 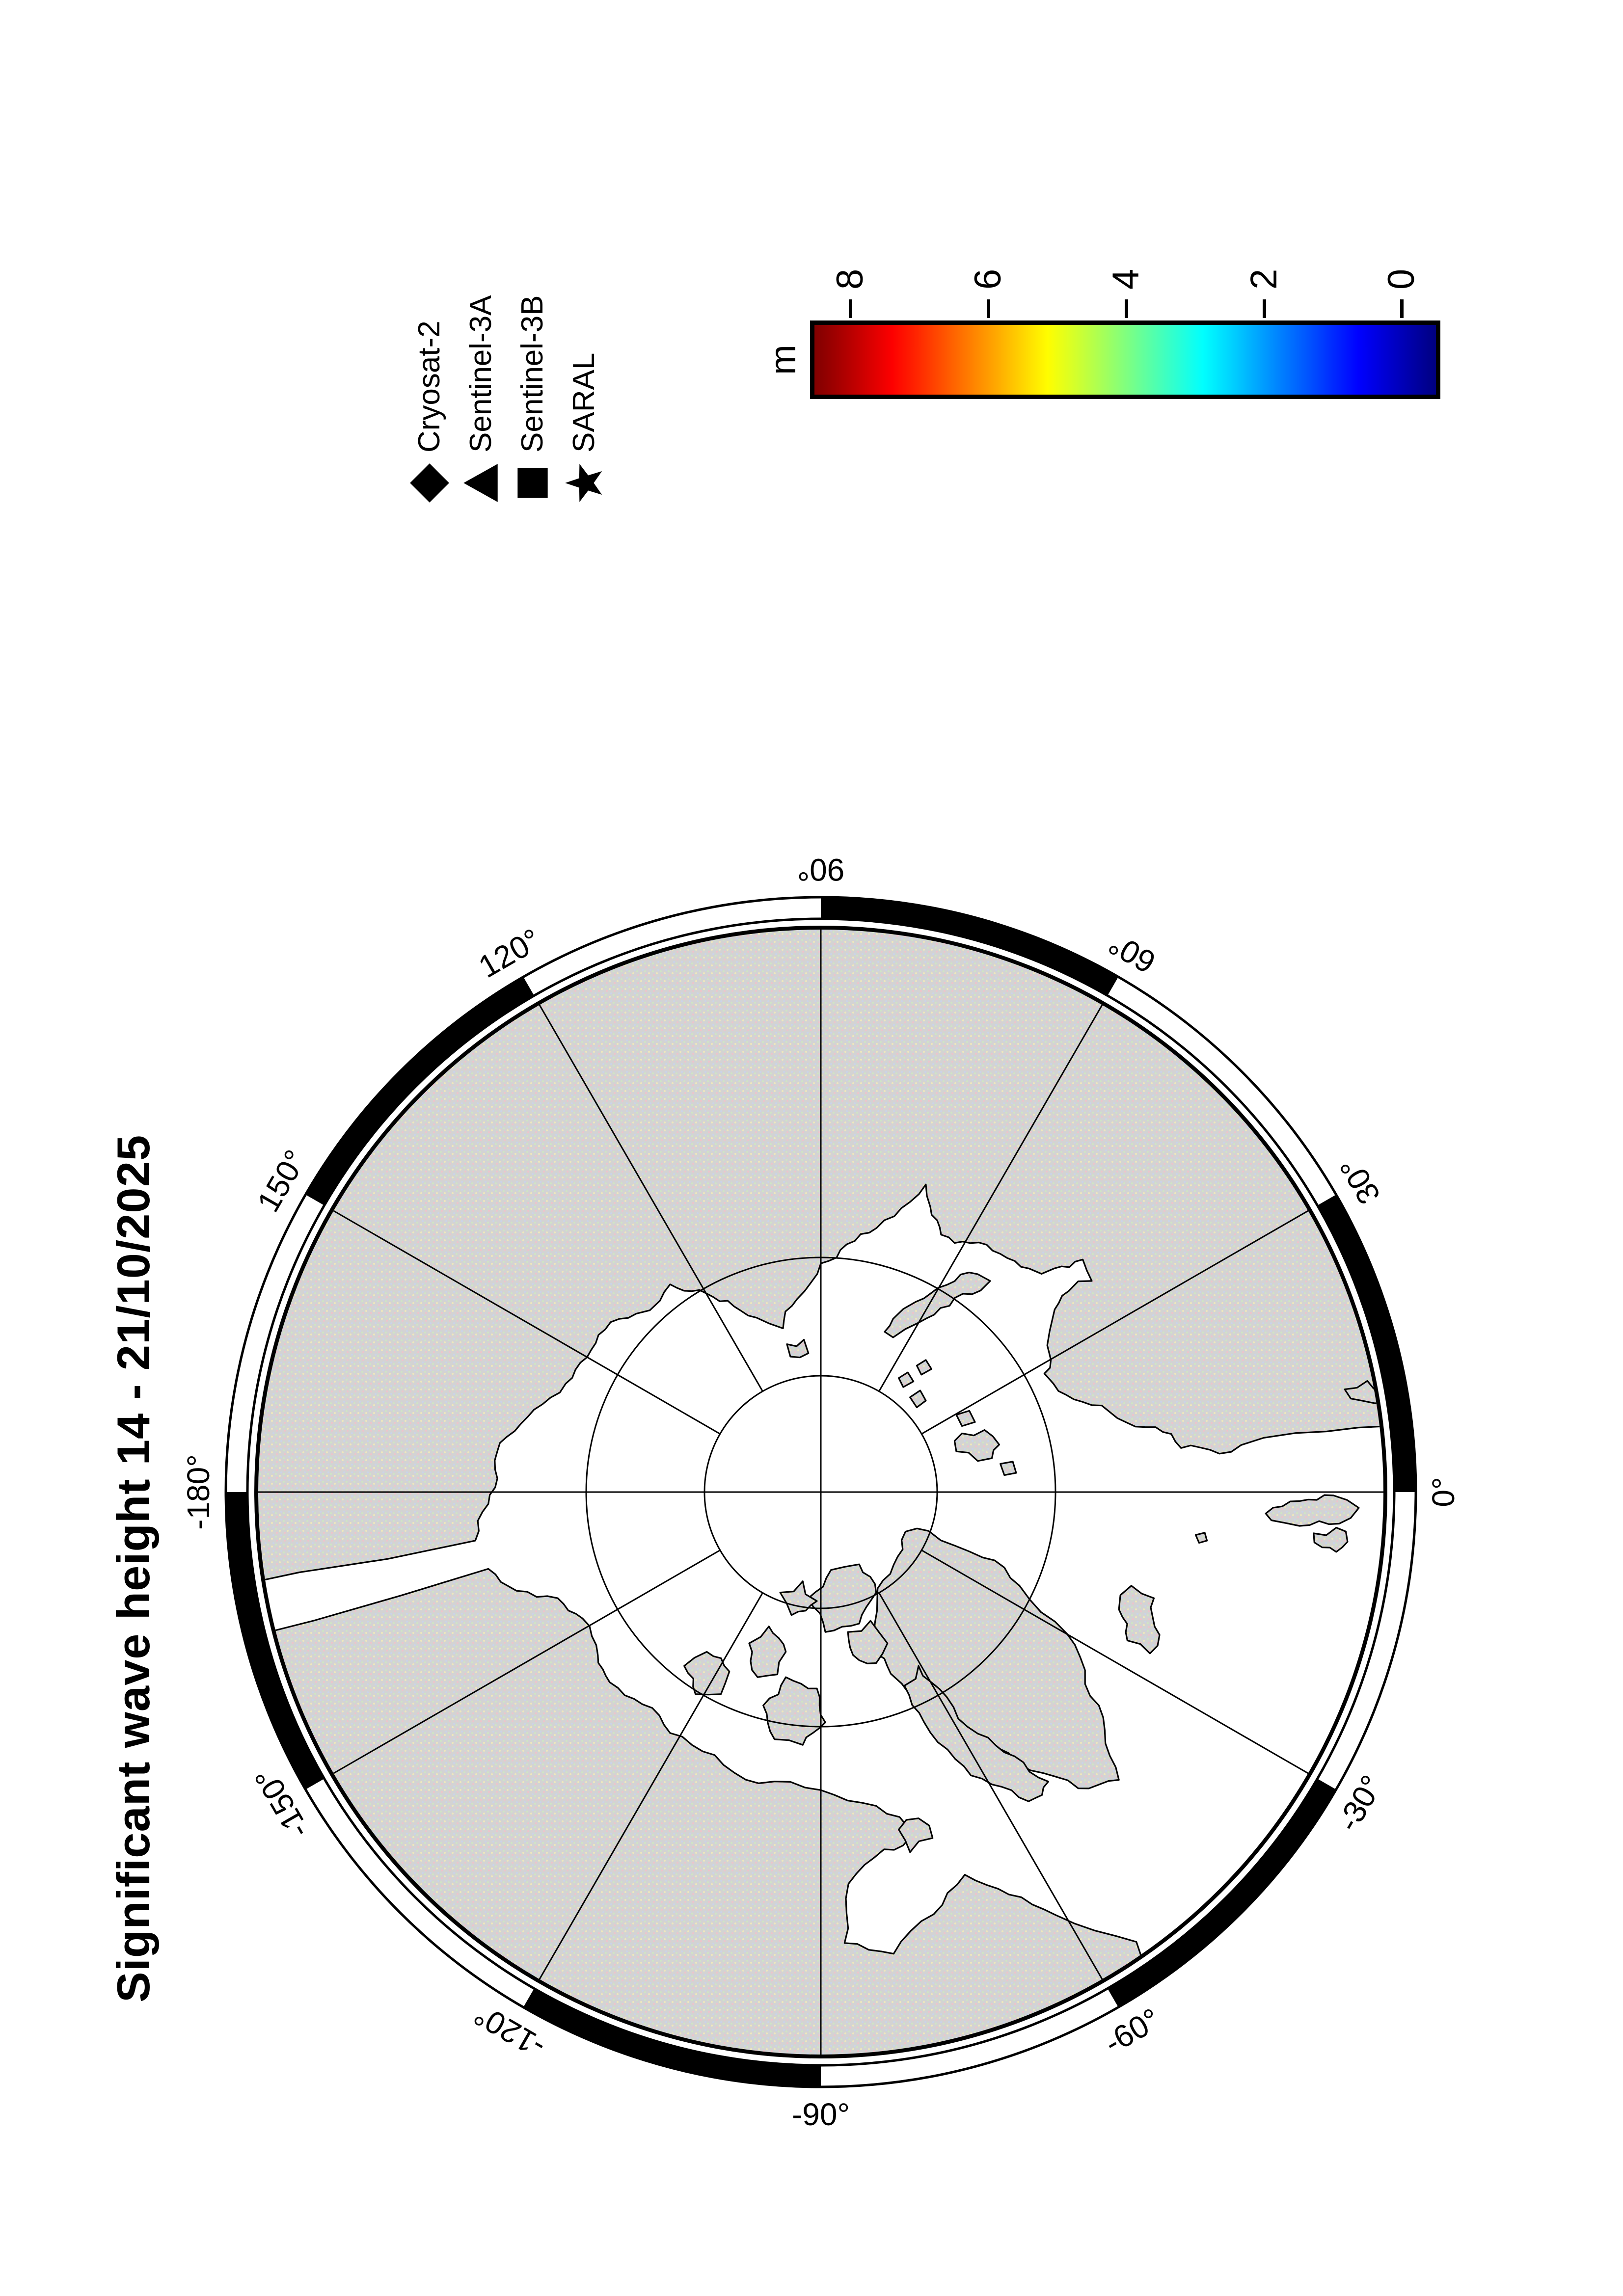 What do you see at coordinates (767, 1652) in the screenshot?
I see `land-melville` at bounding box center [767, 1652].